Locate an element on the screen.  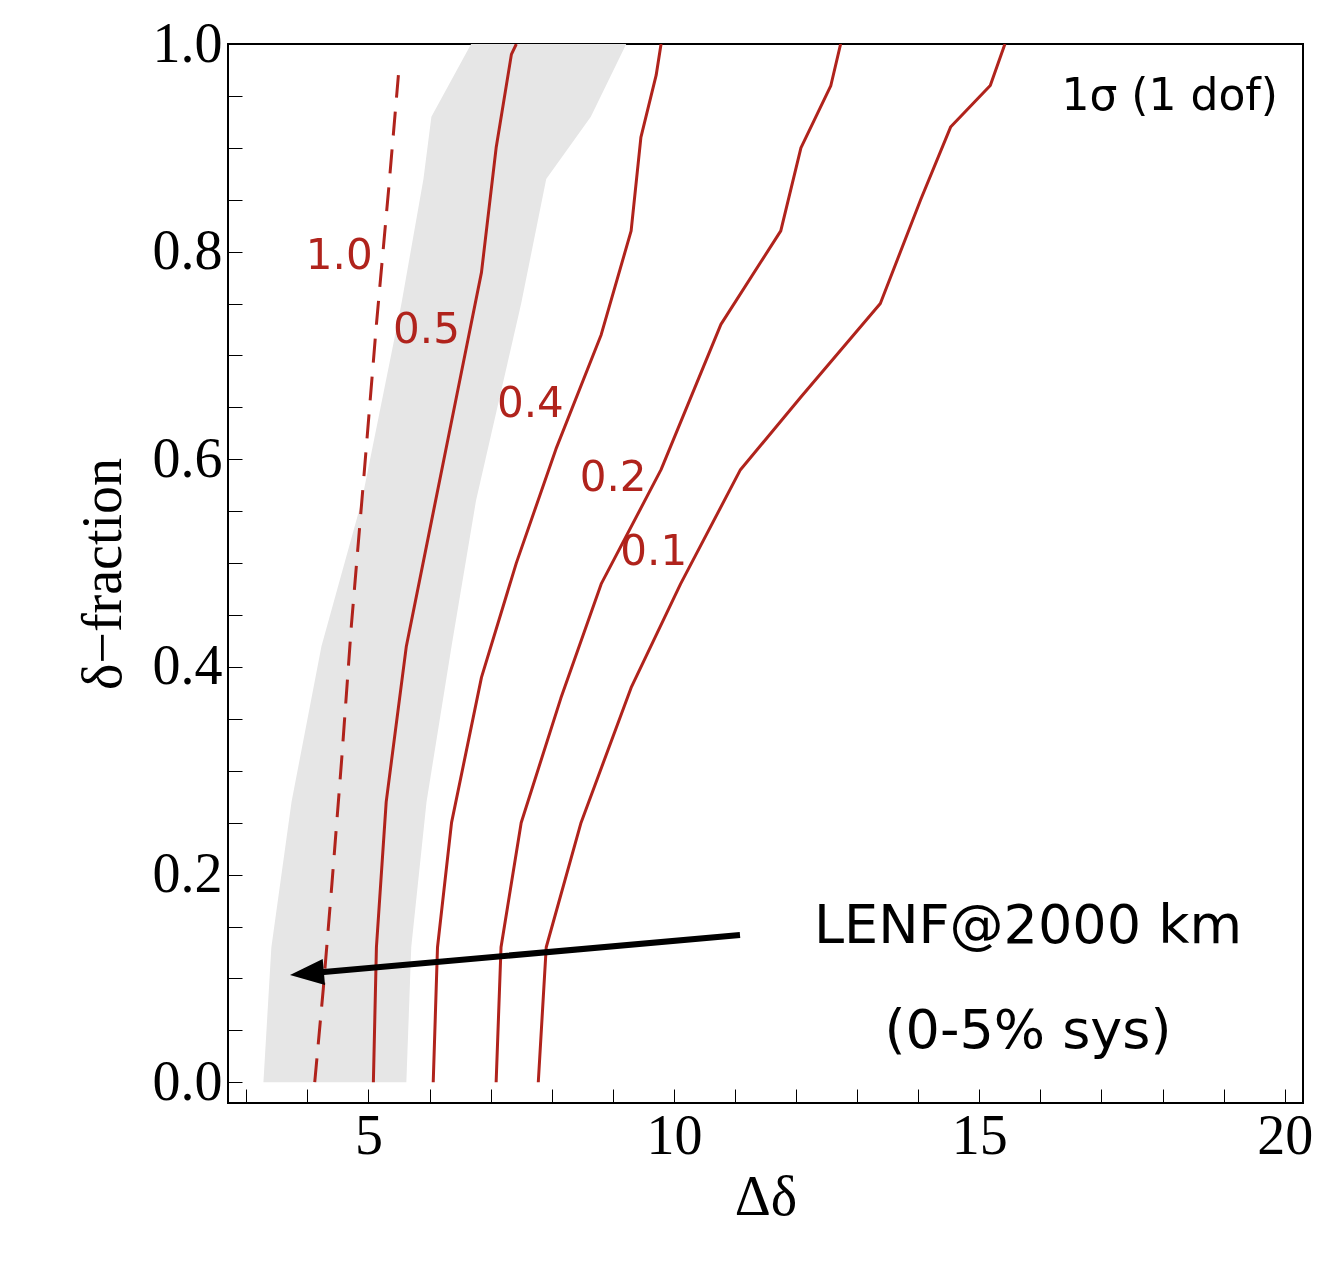
x-tick-label: 15 is located at coordinates (979, 1134).